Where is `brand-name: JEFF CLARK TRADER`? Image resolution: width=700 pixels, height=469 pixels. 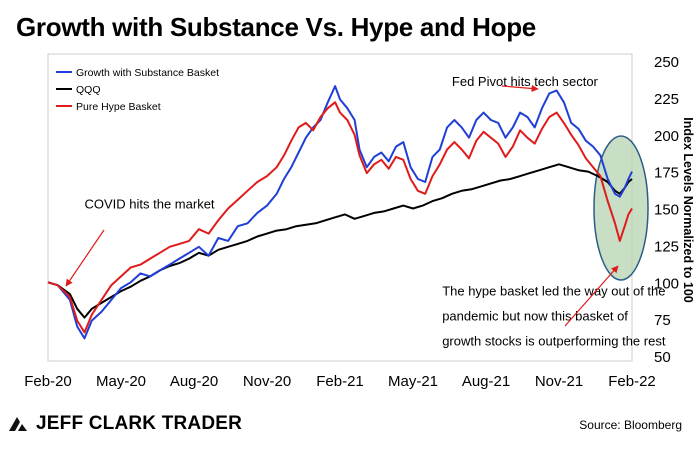 brand-name: JEFF CLARK TRADER is located at coordinates (139, 423).